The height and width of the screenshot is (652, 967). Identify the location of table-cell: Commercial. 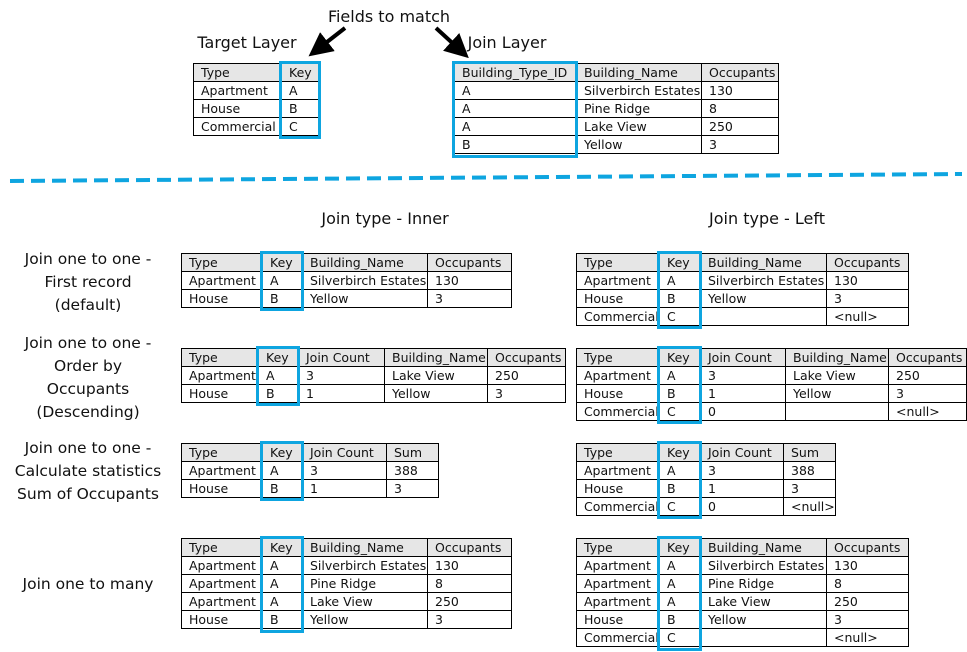
(618, 637).